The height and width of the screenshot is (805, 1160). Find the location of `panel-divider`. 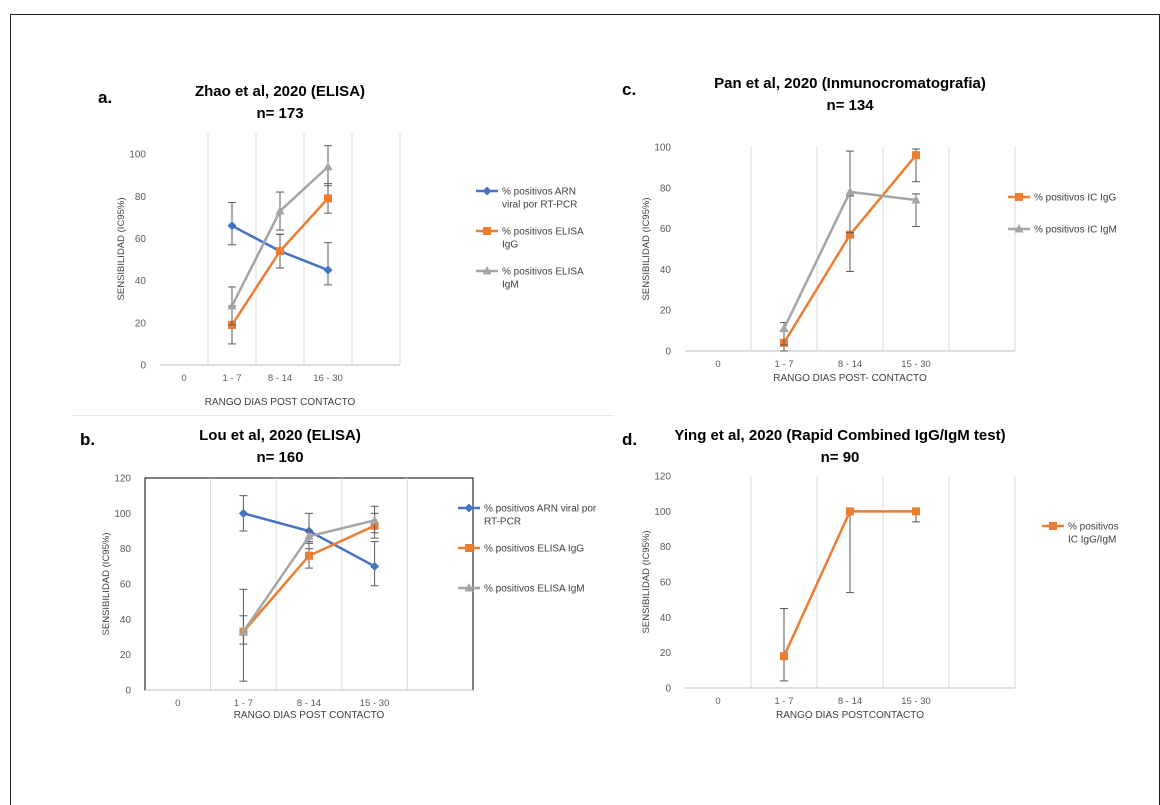

panel-divider is located at coordinates (343, 415).